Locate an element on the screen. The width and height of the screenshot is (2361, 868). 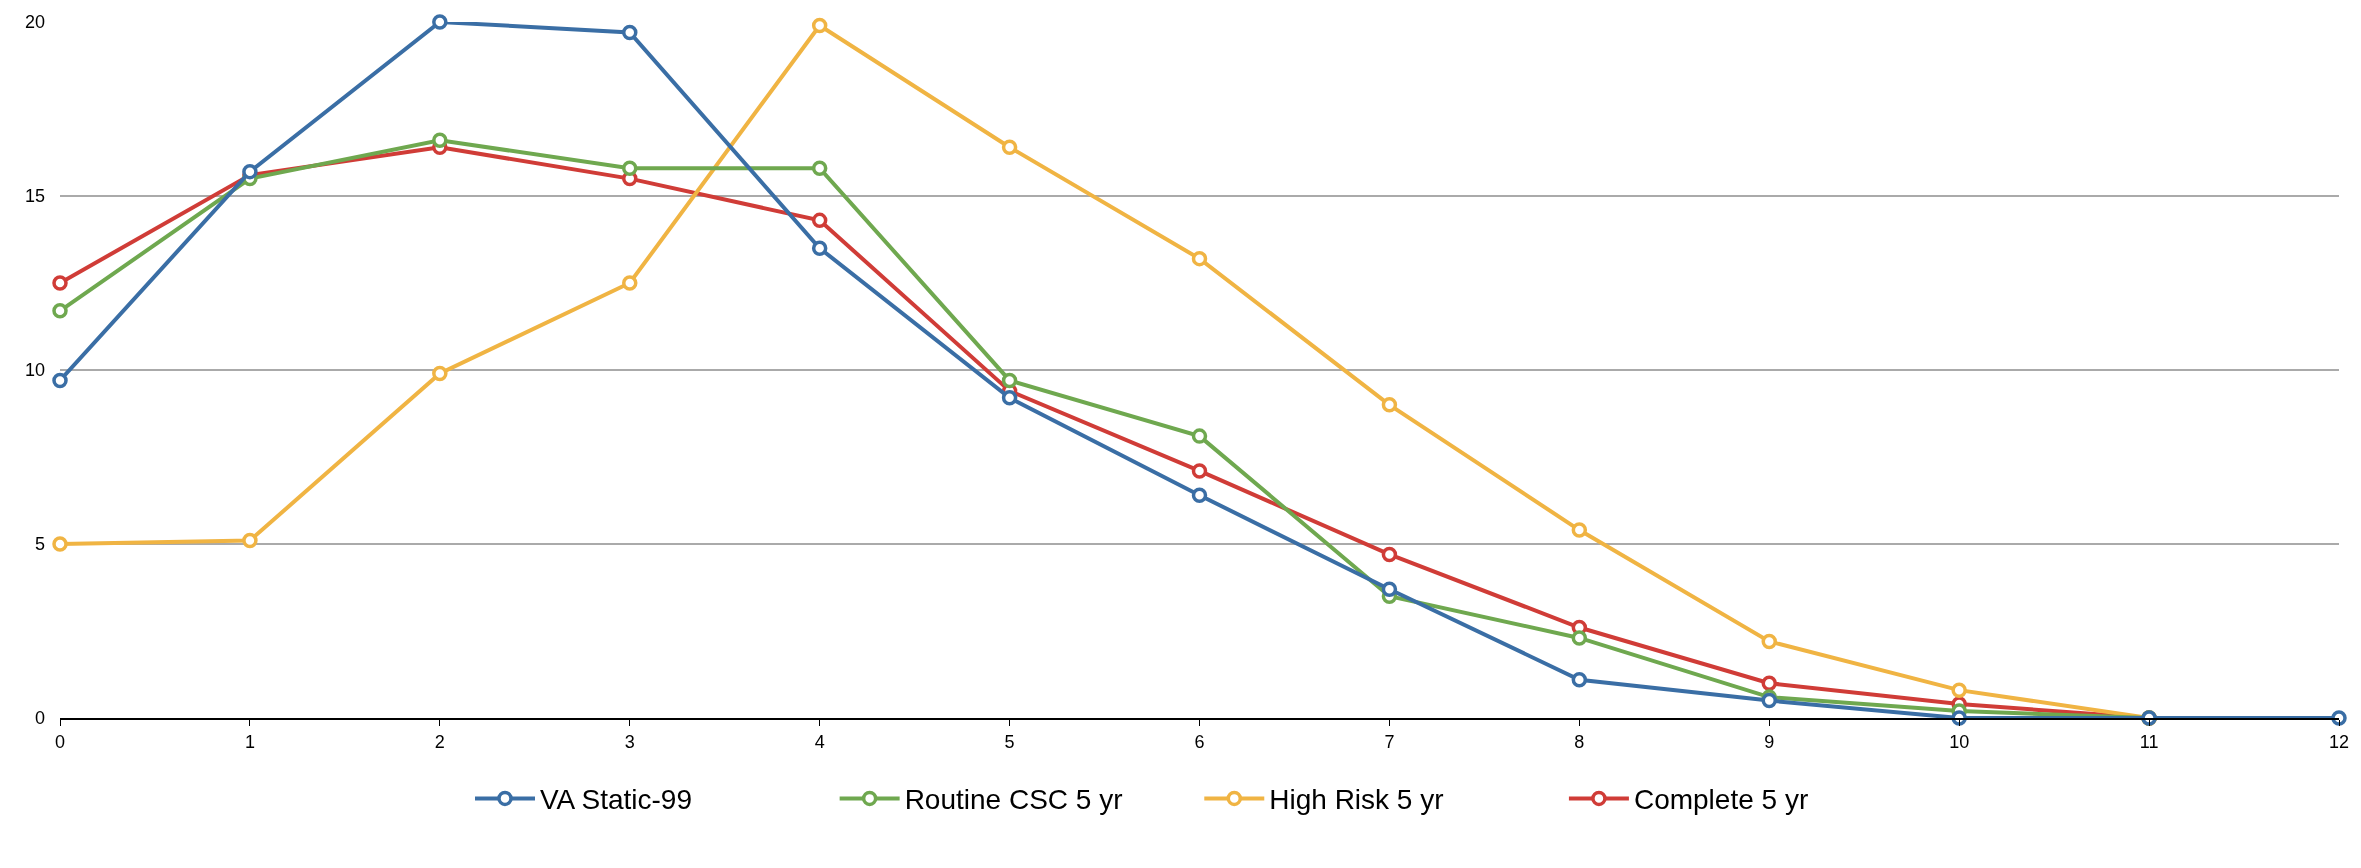
x-tick-label: 2 is located at coordinates (439, 741).